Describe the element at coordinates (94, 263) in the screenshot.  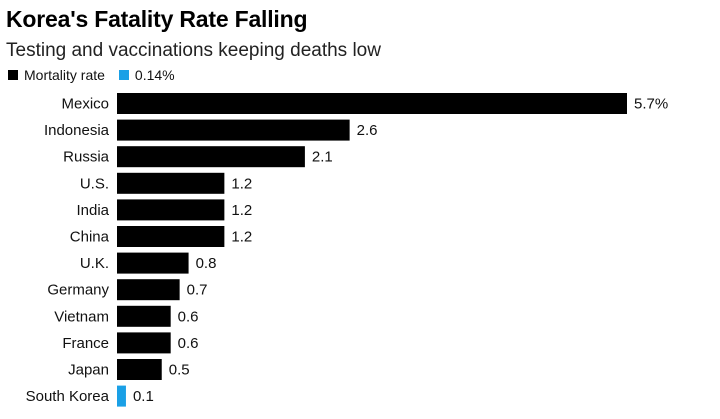
I see `category-label: U.K.` at that location.